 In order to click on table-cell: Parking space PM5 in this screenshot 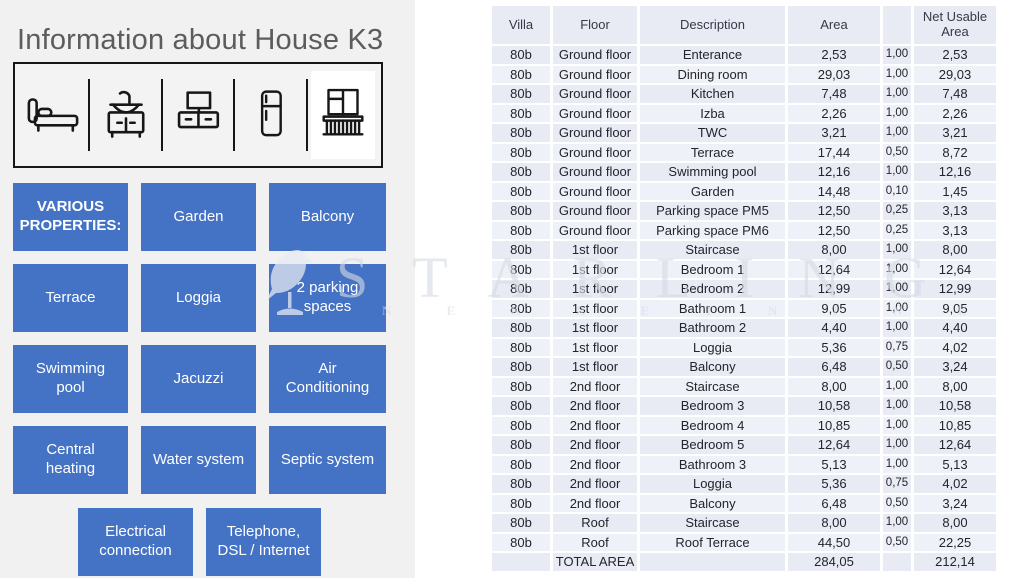, I will do `click(712, 211)`.